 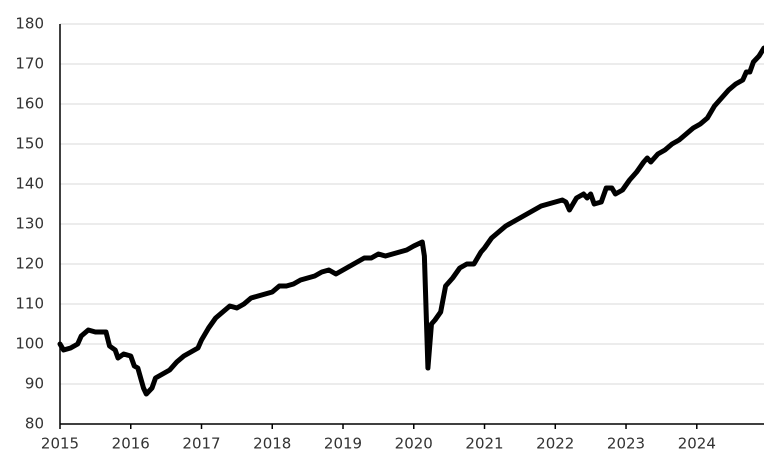 What do you see at coordinates (29, 344) in the screenshot?
I see `y-tick-label: 100` at bounding box center [29, 344].